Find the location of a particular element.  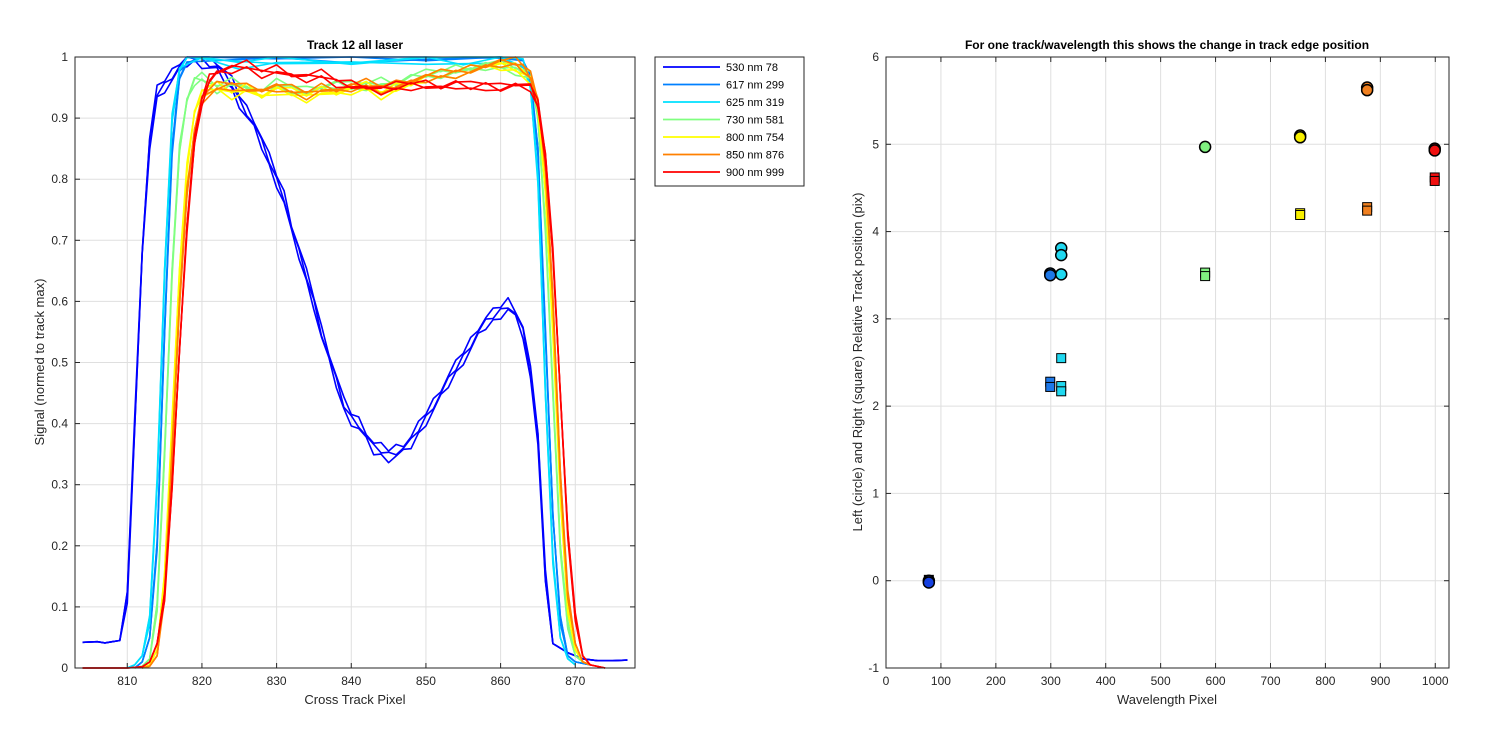

right-x-axis-label: Wavelength Pixel is located at coordinates (1167, 699).